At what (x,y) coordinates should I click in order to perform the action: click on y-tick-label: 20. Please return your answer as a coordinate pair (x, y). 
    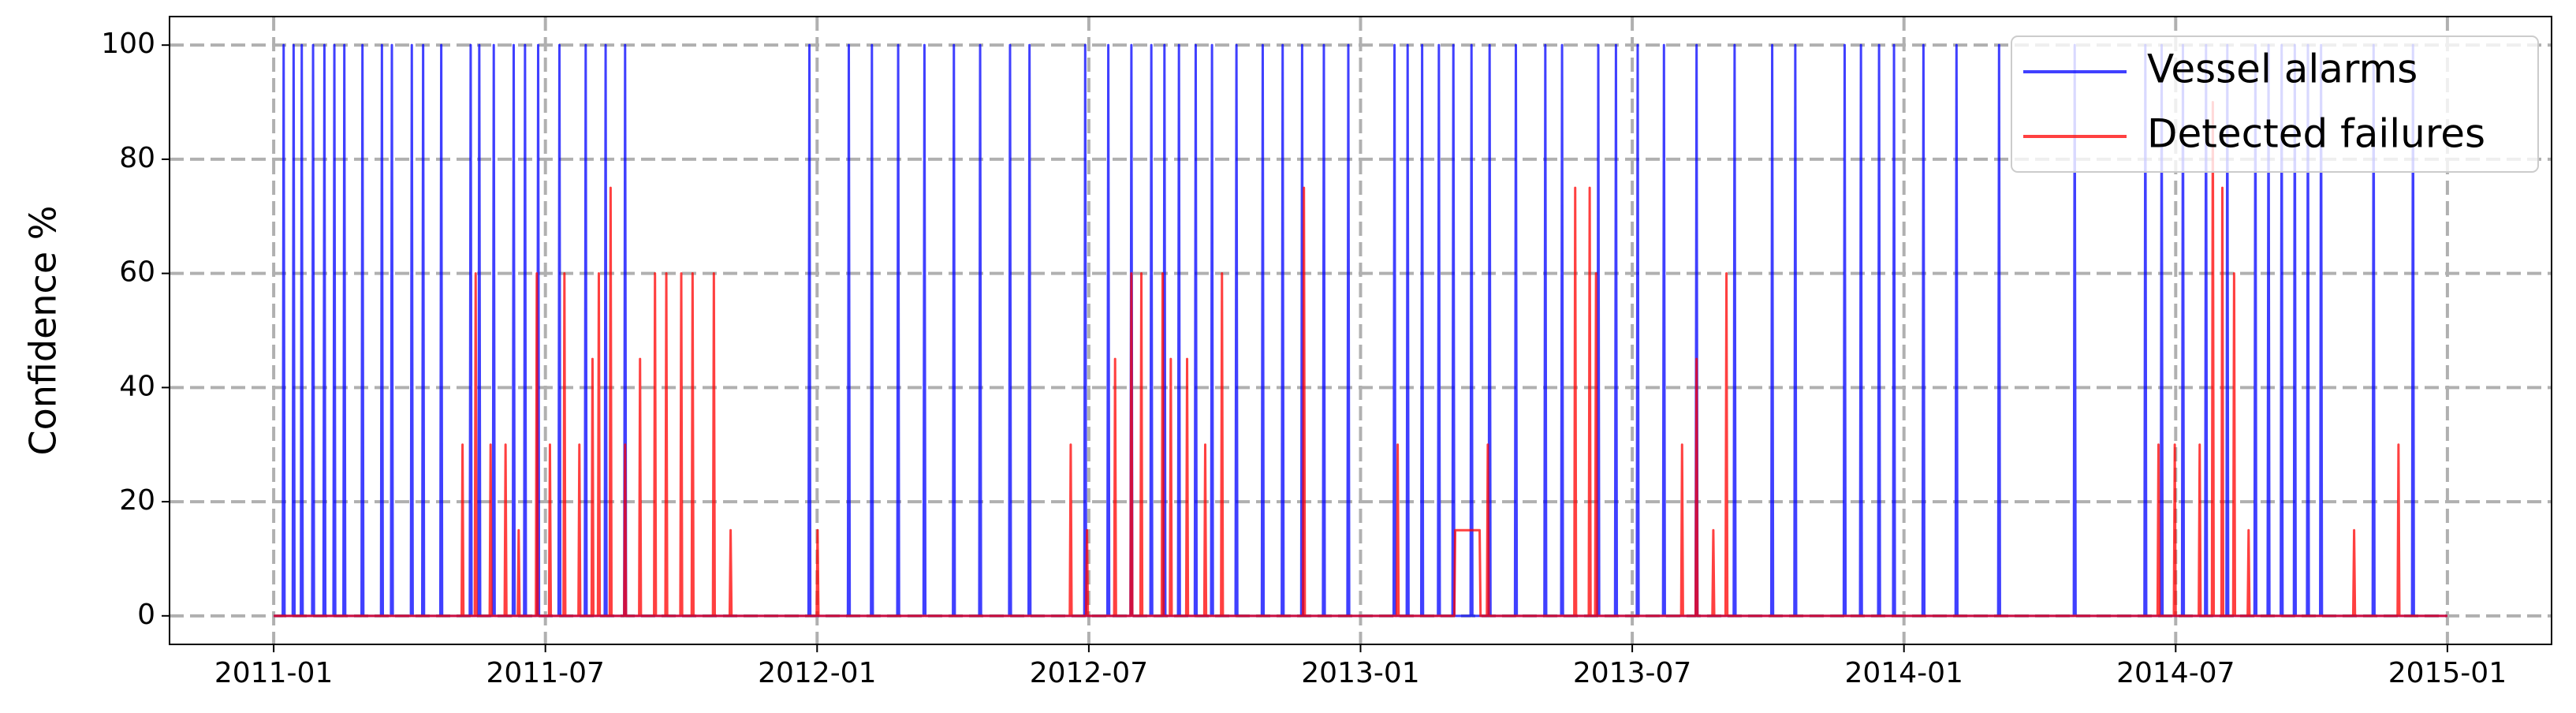
    Looking at the image, I should click on (137, 500).